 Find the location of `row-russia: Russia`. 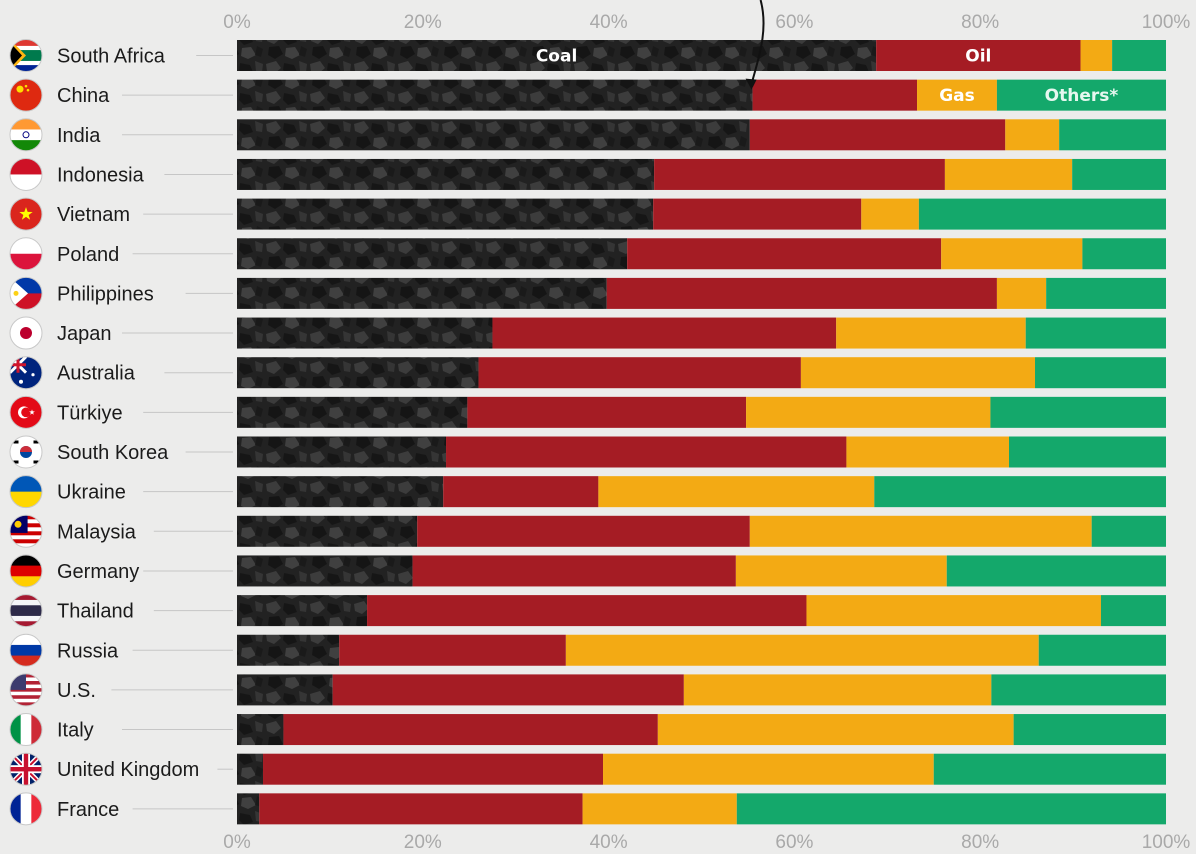

row-russia: Russia is located at coordinates (587, 650).